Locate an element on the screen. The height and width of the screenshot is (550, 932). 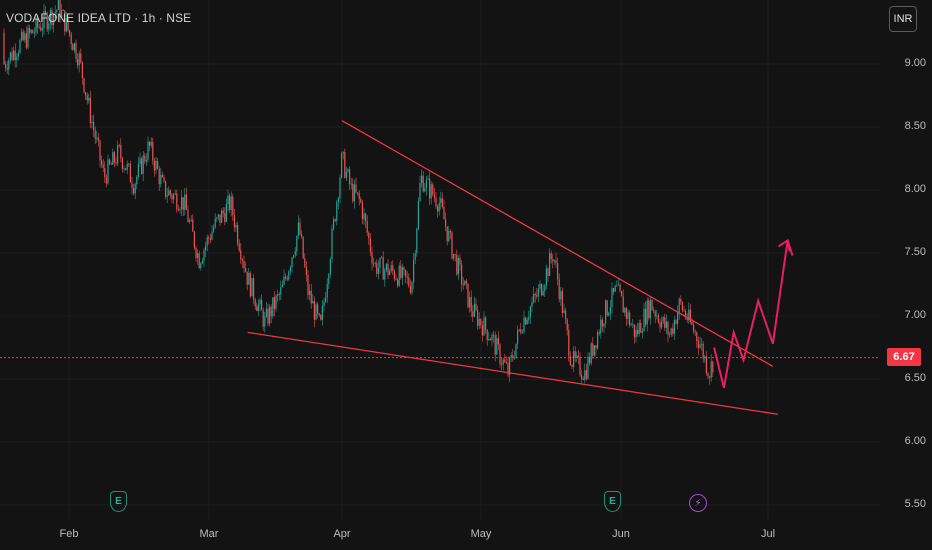
currency-button: INR is located at coordinates (903, 19).